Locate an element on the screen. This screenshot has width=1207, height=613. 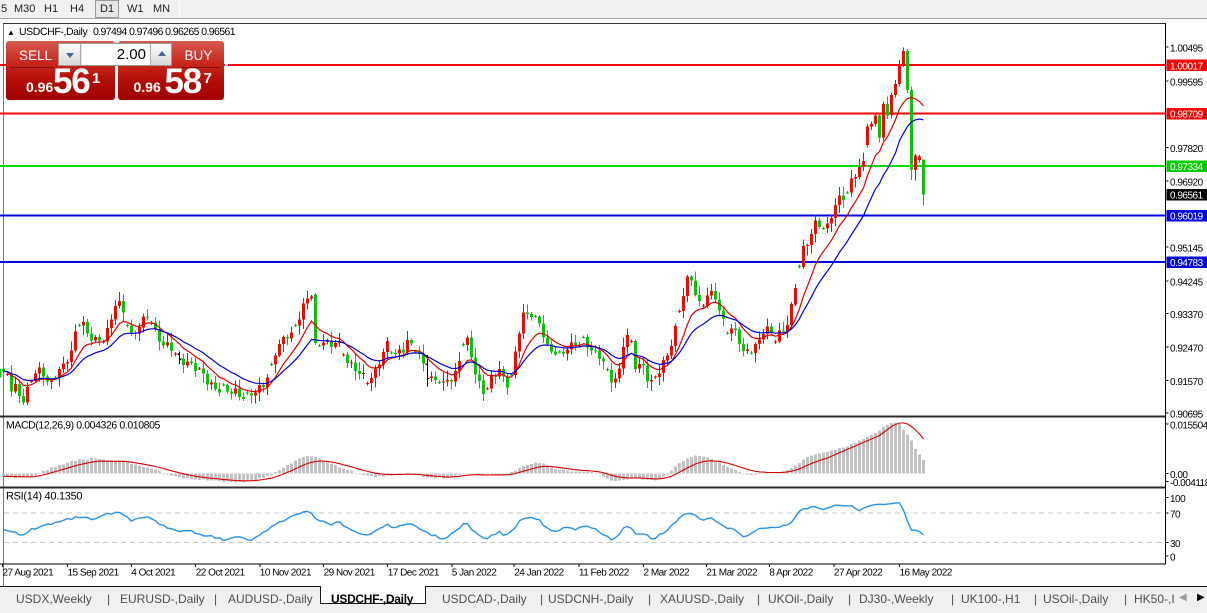
svg-text: 11 Feb 2022 is located at coordinates (604, 573).